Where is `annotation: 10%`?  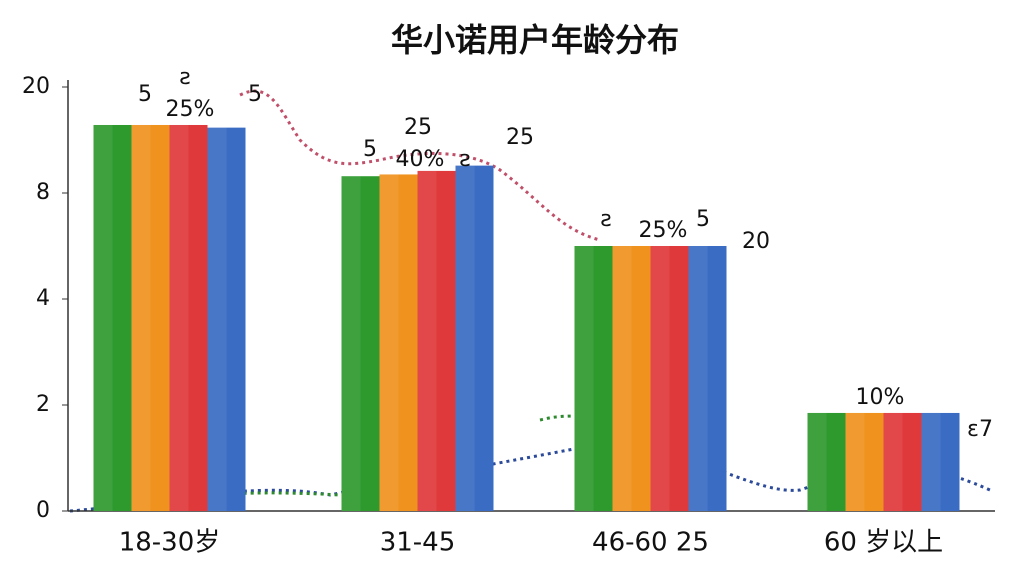
annotation: 10% is located at coordinates (880, 397).